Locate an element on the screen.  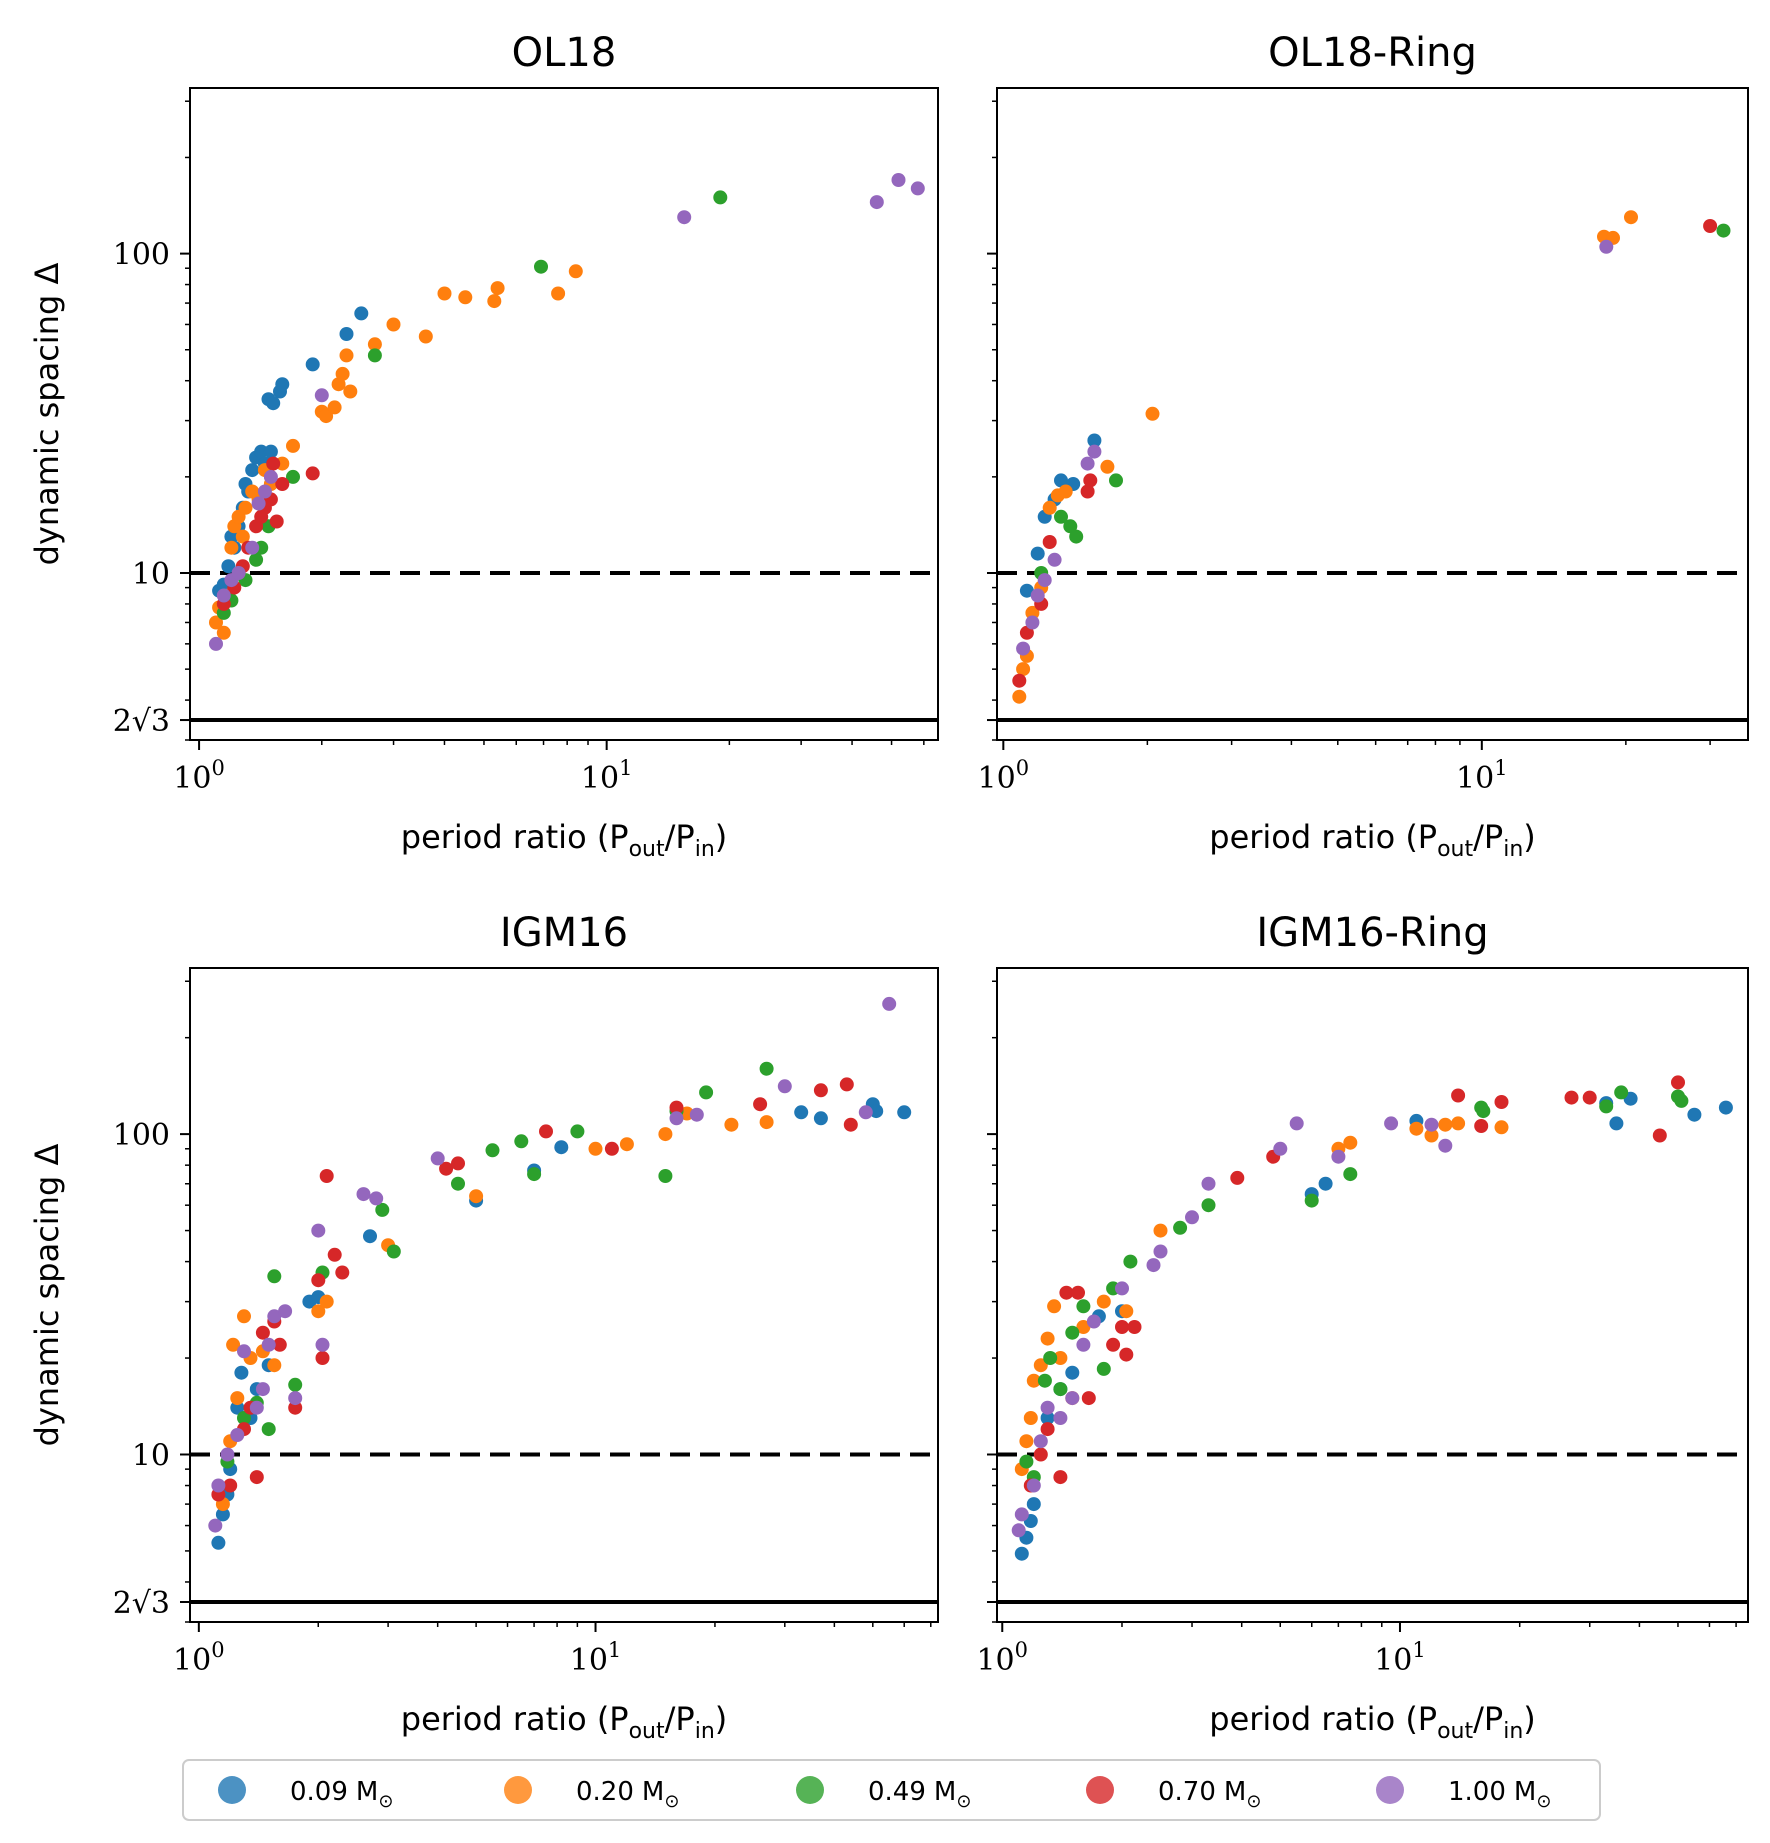
panel-title: OL18 is located at coordinates (564, 53).